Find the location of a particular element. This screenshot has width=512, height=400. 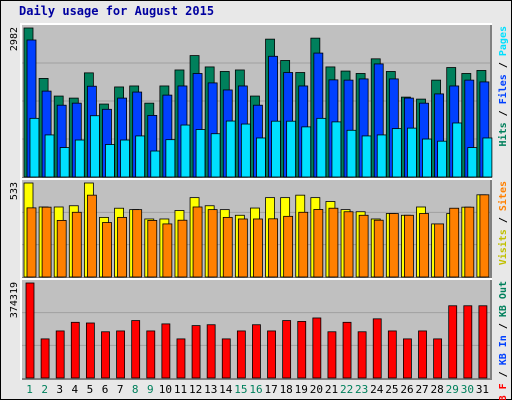

legend-kb-in: KB In is located at coordinates (503, 350).